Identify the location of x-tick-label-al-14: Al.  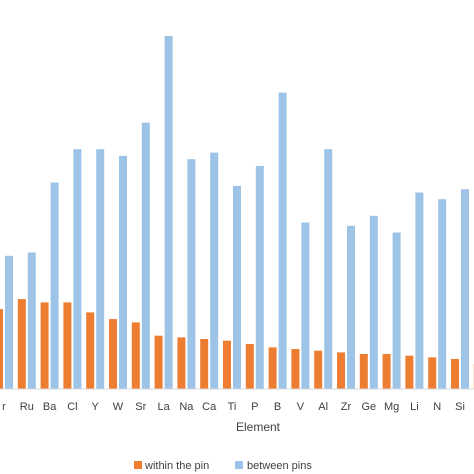
(323, 407).